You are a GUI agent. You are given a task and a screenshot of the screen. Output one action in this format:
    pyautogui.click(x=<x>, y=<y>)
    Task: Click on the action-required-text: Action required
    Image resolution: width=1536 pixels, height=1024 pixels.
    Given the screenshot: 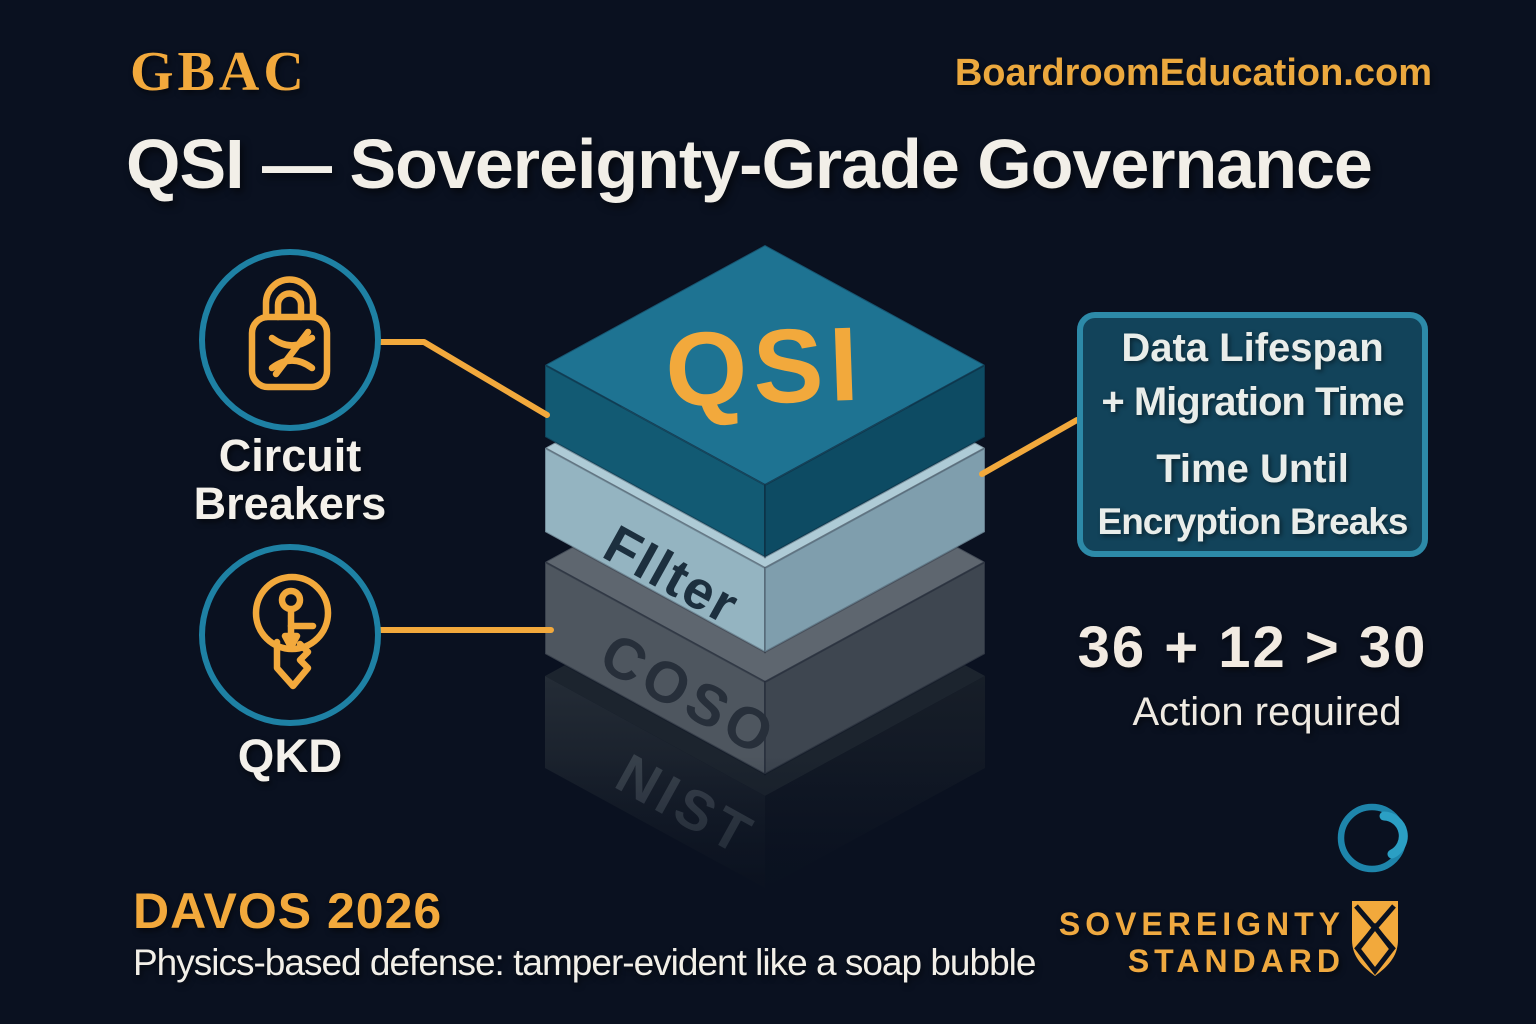 What is the action you would take?
    pyautogui.click(x=1267, y=712)
    